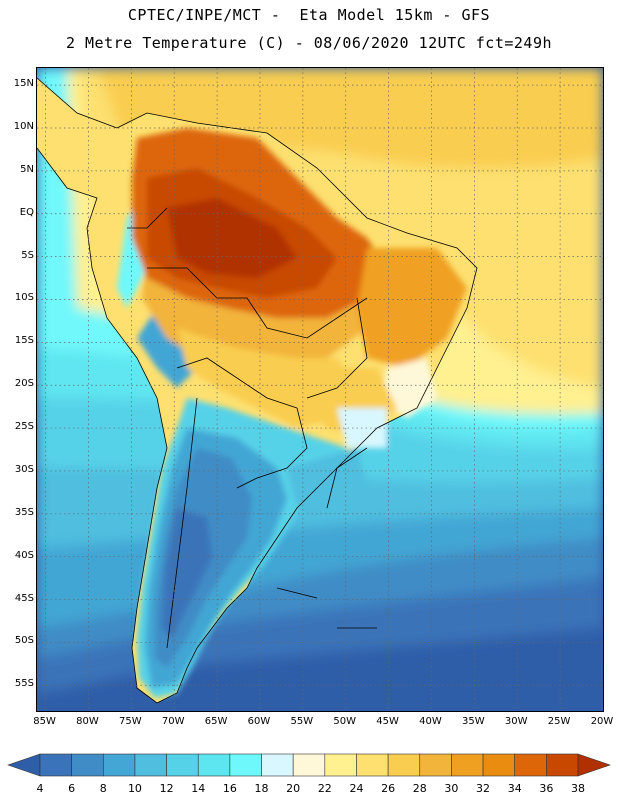 This screenshot has width=618, height=800. What do you see at coordinates (24, 427) in the screenshot?
I see `lat-label: 25S` at bounding box center [24, 427].